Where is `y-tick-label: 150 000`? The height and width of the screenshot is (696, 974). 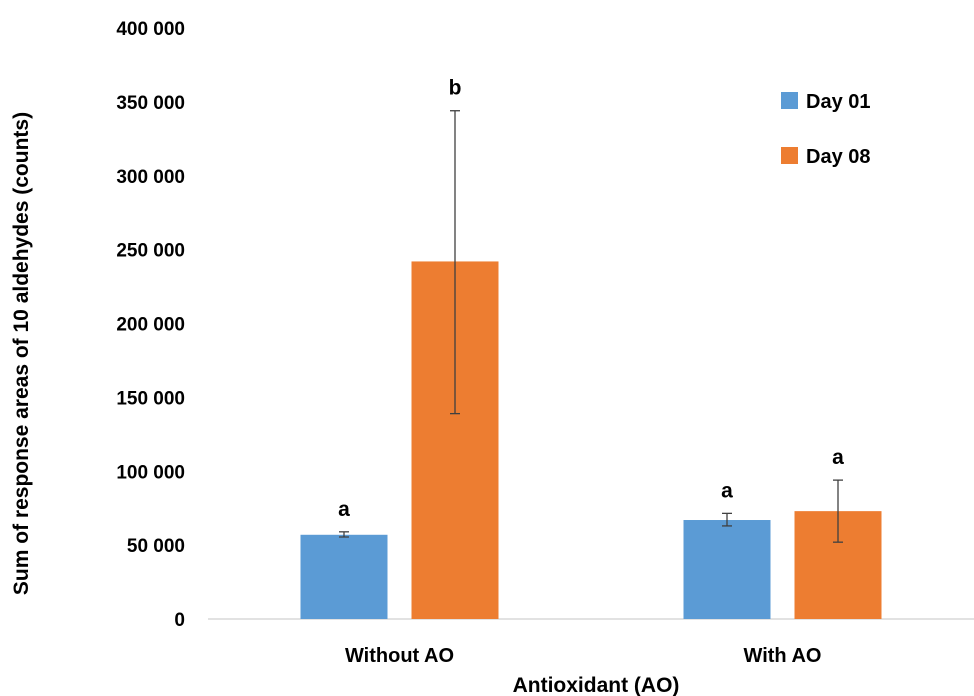
y-tick-label: 150 000 is located at coordinates (150, 398).